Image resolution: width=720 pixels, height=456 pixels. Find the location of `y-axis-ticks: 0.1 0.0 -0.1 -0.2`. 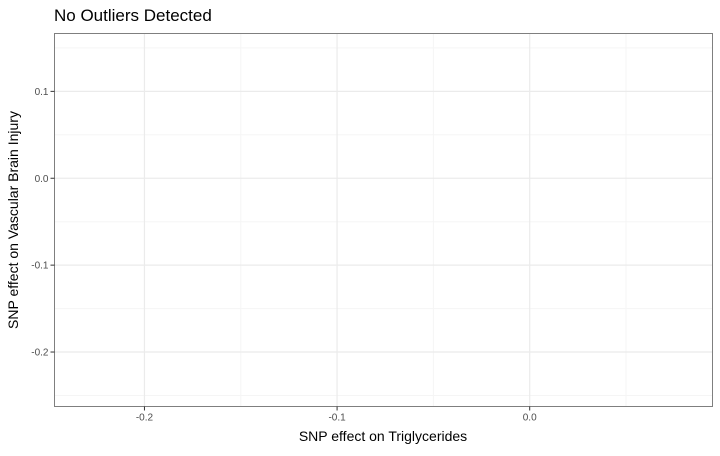

y-axis-ticks: 0.1 0.0 -0.1 -0.2 is located at coordinates (43, 223).